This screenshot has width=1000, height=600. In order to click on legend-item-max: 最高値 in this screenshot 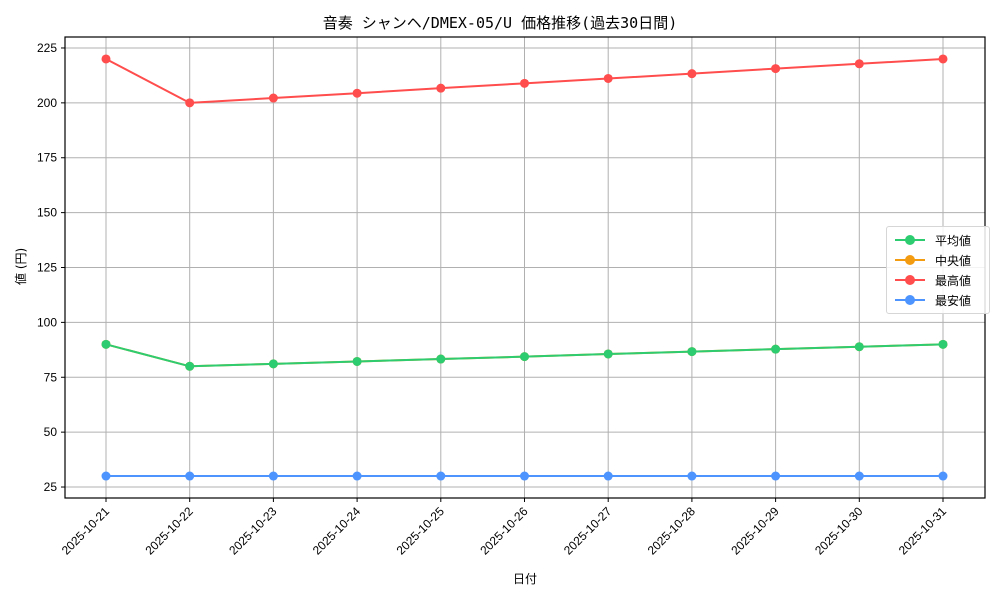, I will do `click(938, 280)`.